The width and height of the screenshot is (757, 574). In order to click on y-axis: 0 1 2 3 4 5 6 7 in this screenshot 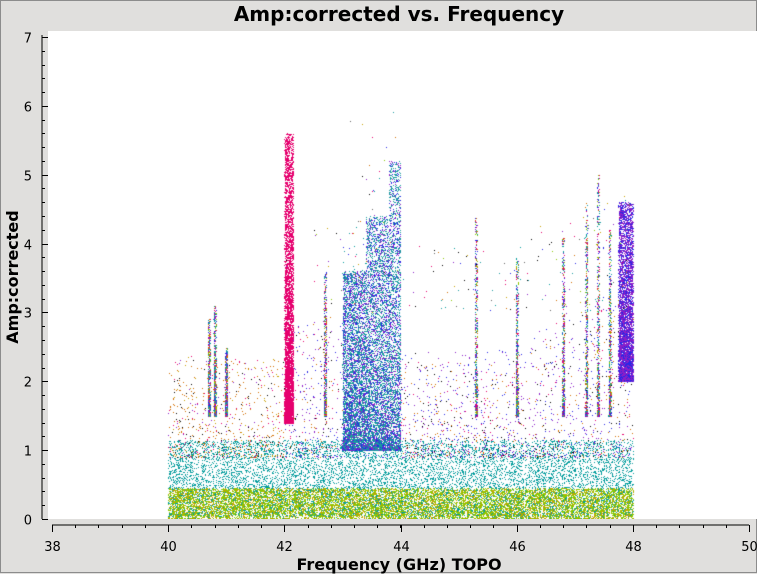, I will do `click(36, 280)`.